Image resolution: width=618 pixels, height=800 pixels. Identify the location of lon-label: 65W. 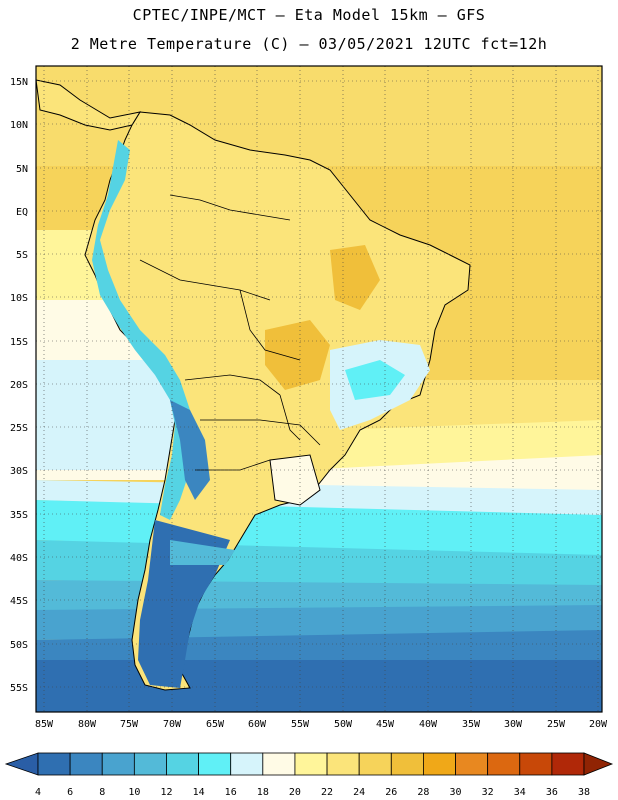
(215, 724).